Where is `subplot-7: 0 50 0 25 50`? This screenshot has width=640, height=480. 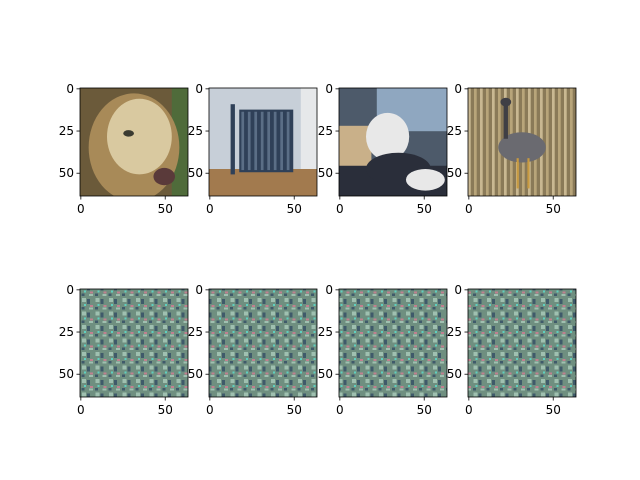 subplot-7: 0 50 0 25 50 is located at coordinates (383, 350).